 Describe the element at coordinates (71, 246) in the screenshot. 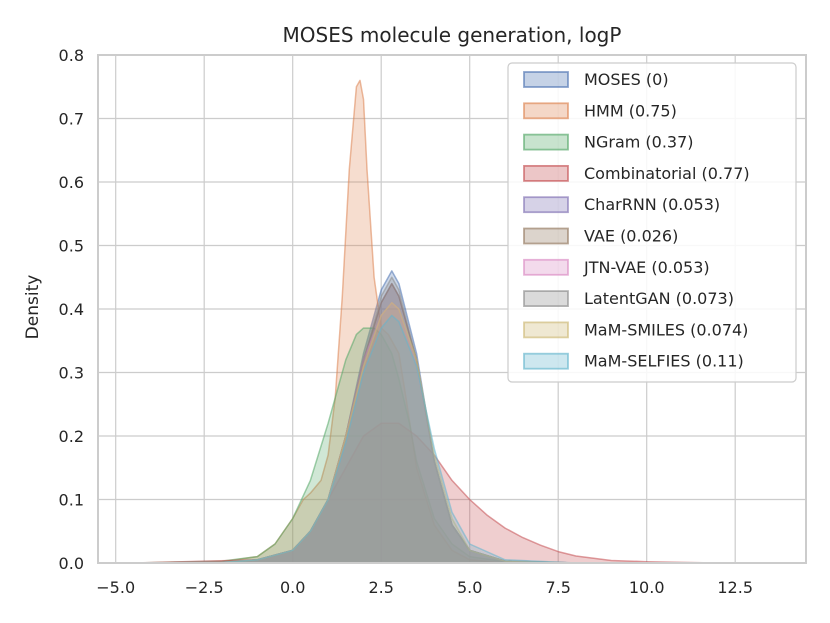

I see `y-tick-label-5: 0.5` at that location.